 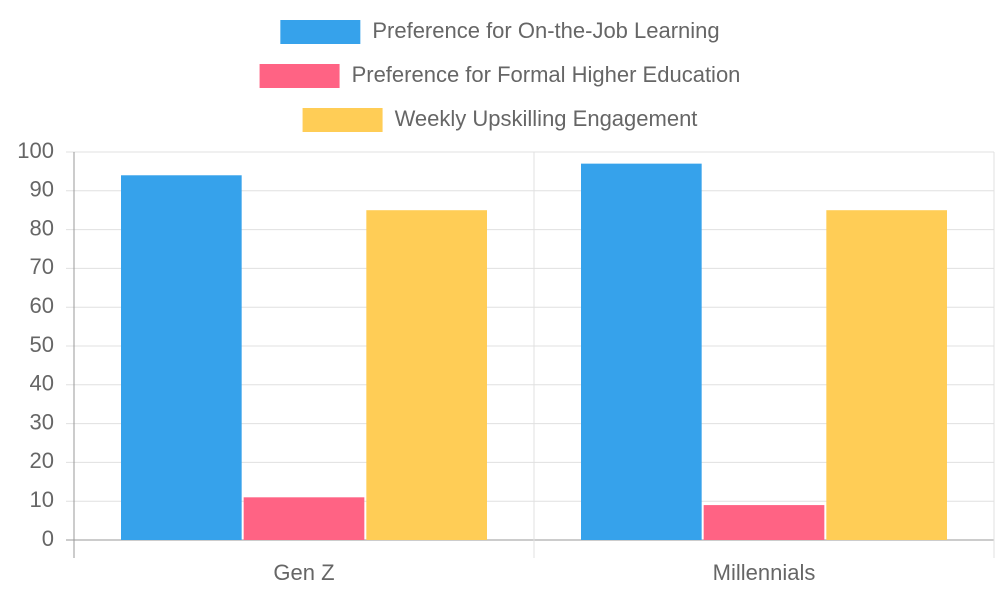 What do you see at coordinates (42, 421) in the screenshot?
I see `y-tick-label: 30` at bounding box center [42, 421].